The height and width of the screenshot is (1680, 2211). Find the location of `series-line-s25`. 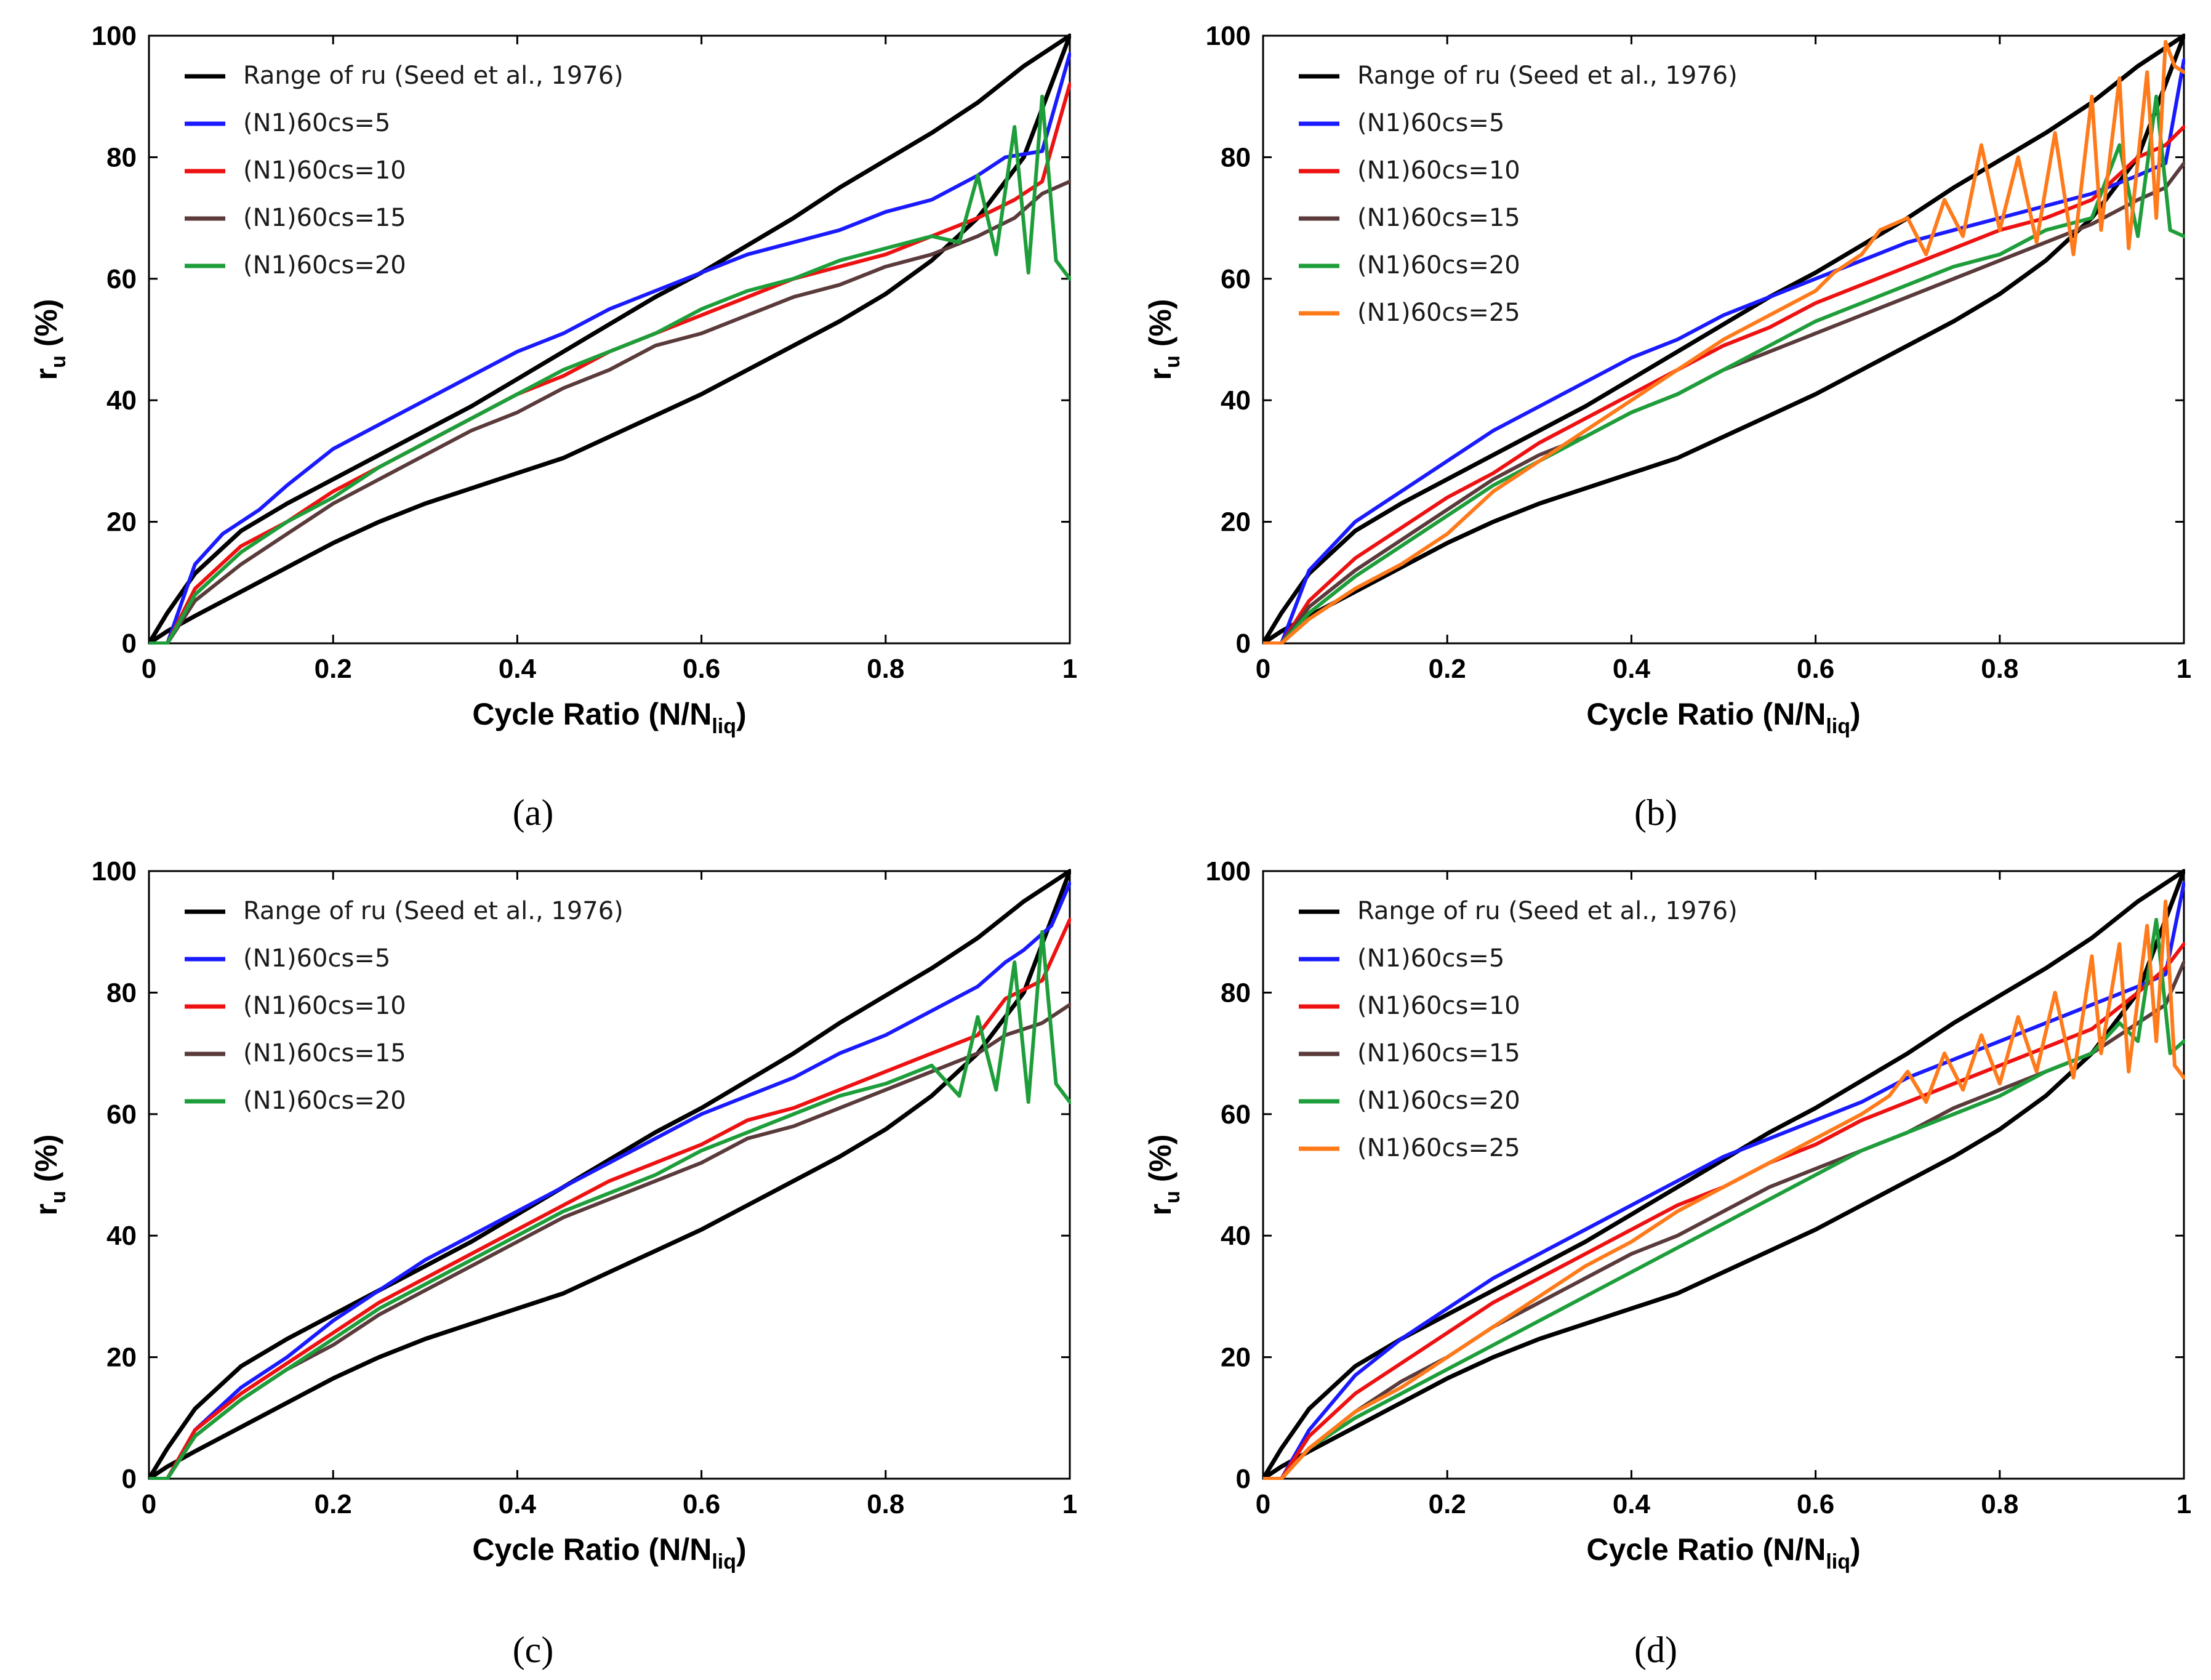

series-line-s25 is located at coordinates (1724, 1190).